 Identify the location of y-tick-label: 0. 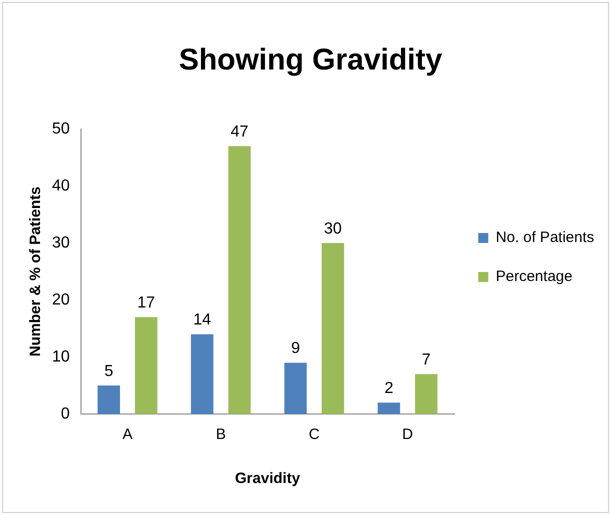
(65, 413).